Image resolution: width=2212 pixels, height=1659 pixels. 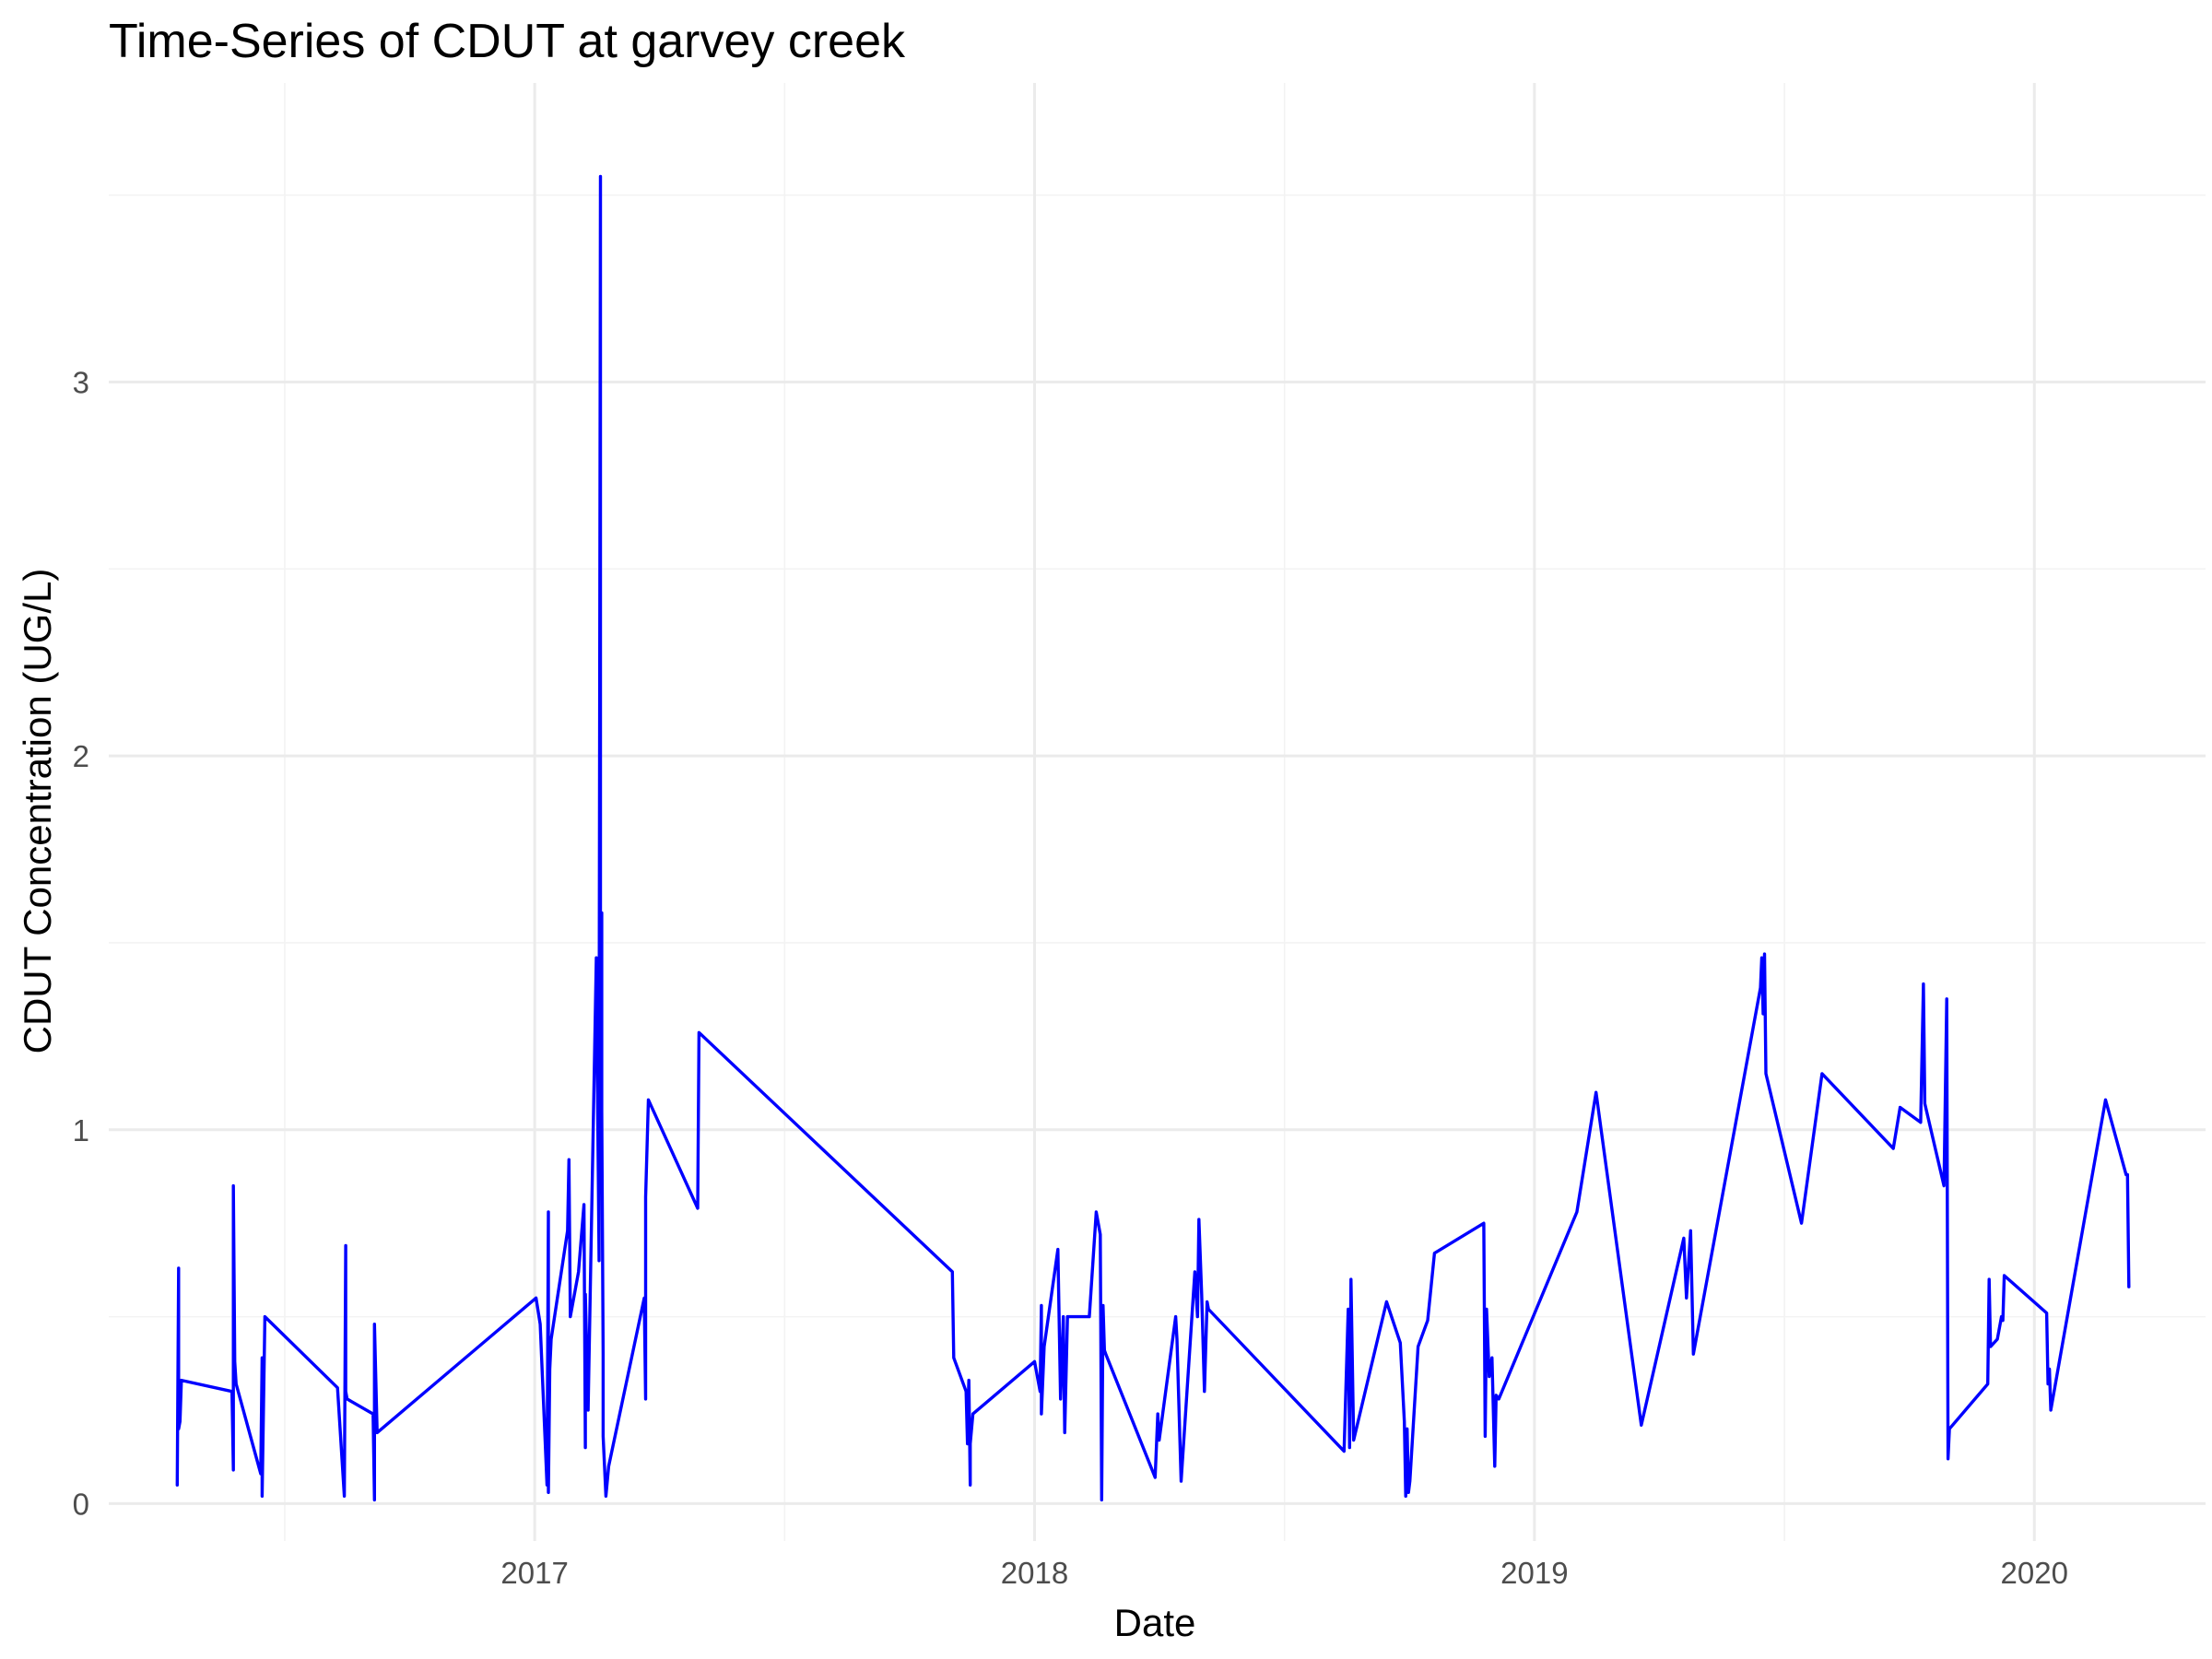 What do you see at coordinates (1034, 1573) in the screenshot?
I see `x-tick-label: 2018` at bounding box center [1034, 1573].